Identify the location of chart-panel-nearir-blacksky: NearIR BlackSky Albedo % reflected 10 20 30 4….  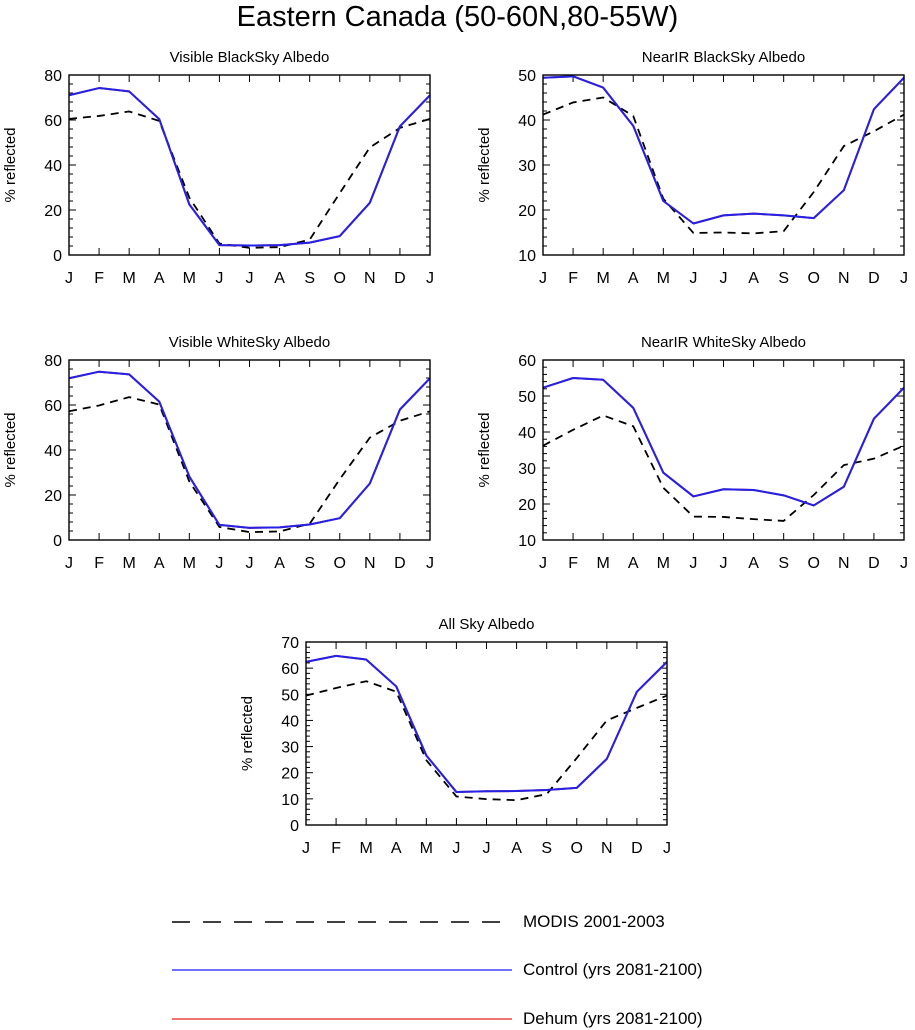
(692, 168).